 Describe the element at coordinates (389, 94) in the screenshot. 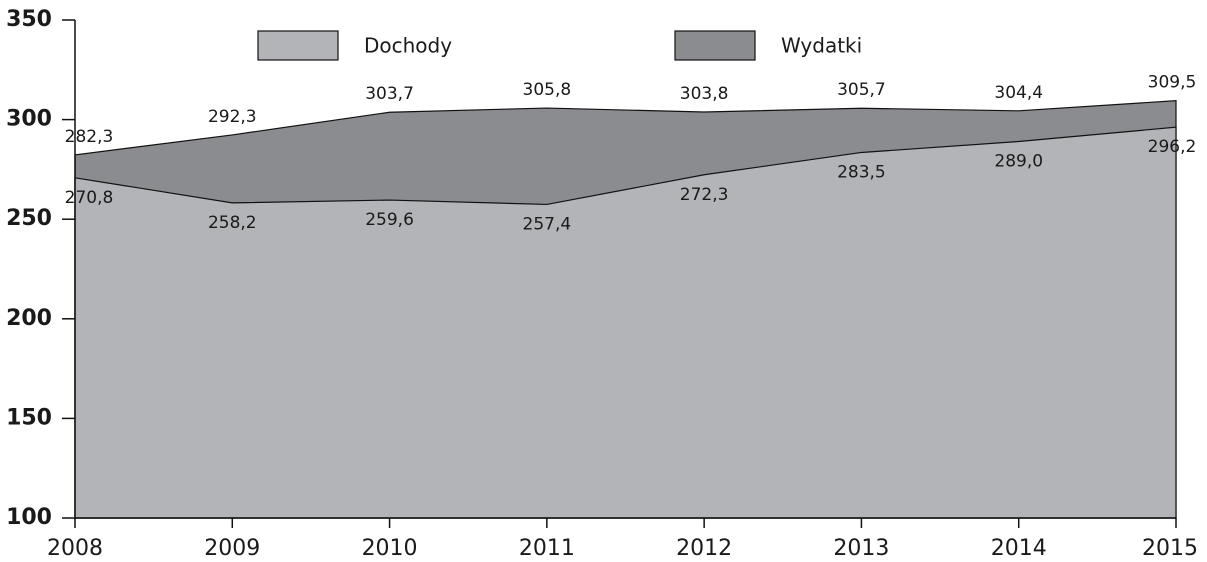

I see `value-label: 303,7` at that location.